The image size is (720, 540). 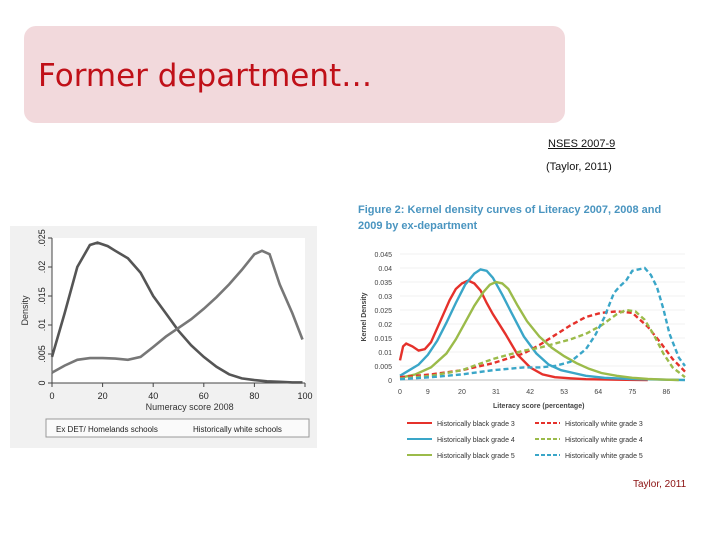 What do you see at coordinates (177, 428) in the screenshot?
I see `legend-box` at bounding box center [177, 428].